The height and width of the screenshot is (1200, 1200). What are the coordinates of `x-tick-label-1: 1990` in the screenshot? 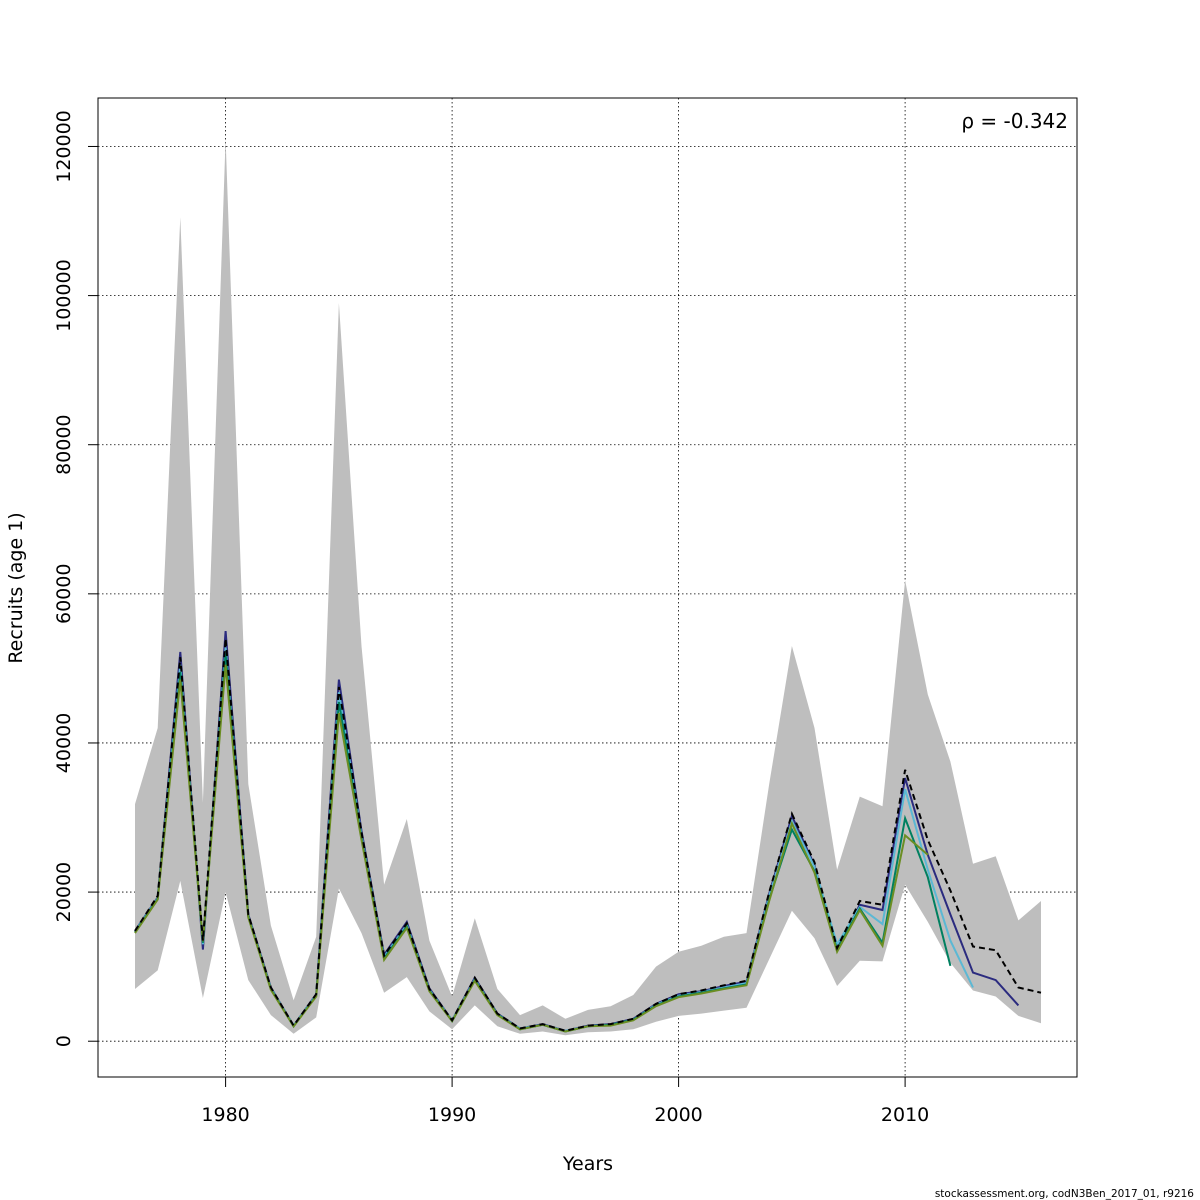 It's located at (452, 1115).